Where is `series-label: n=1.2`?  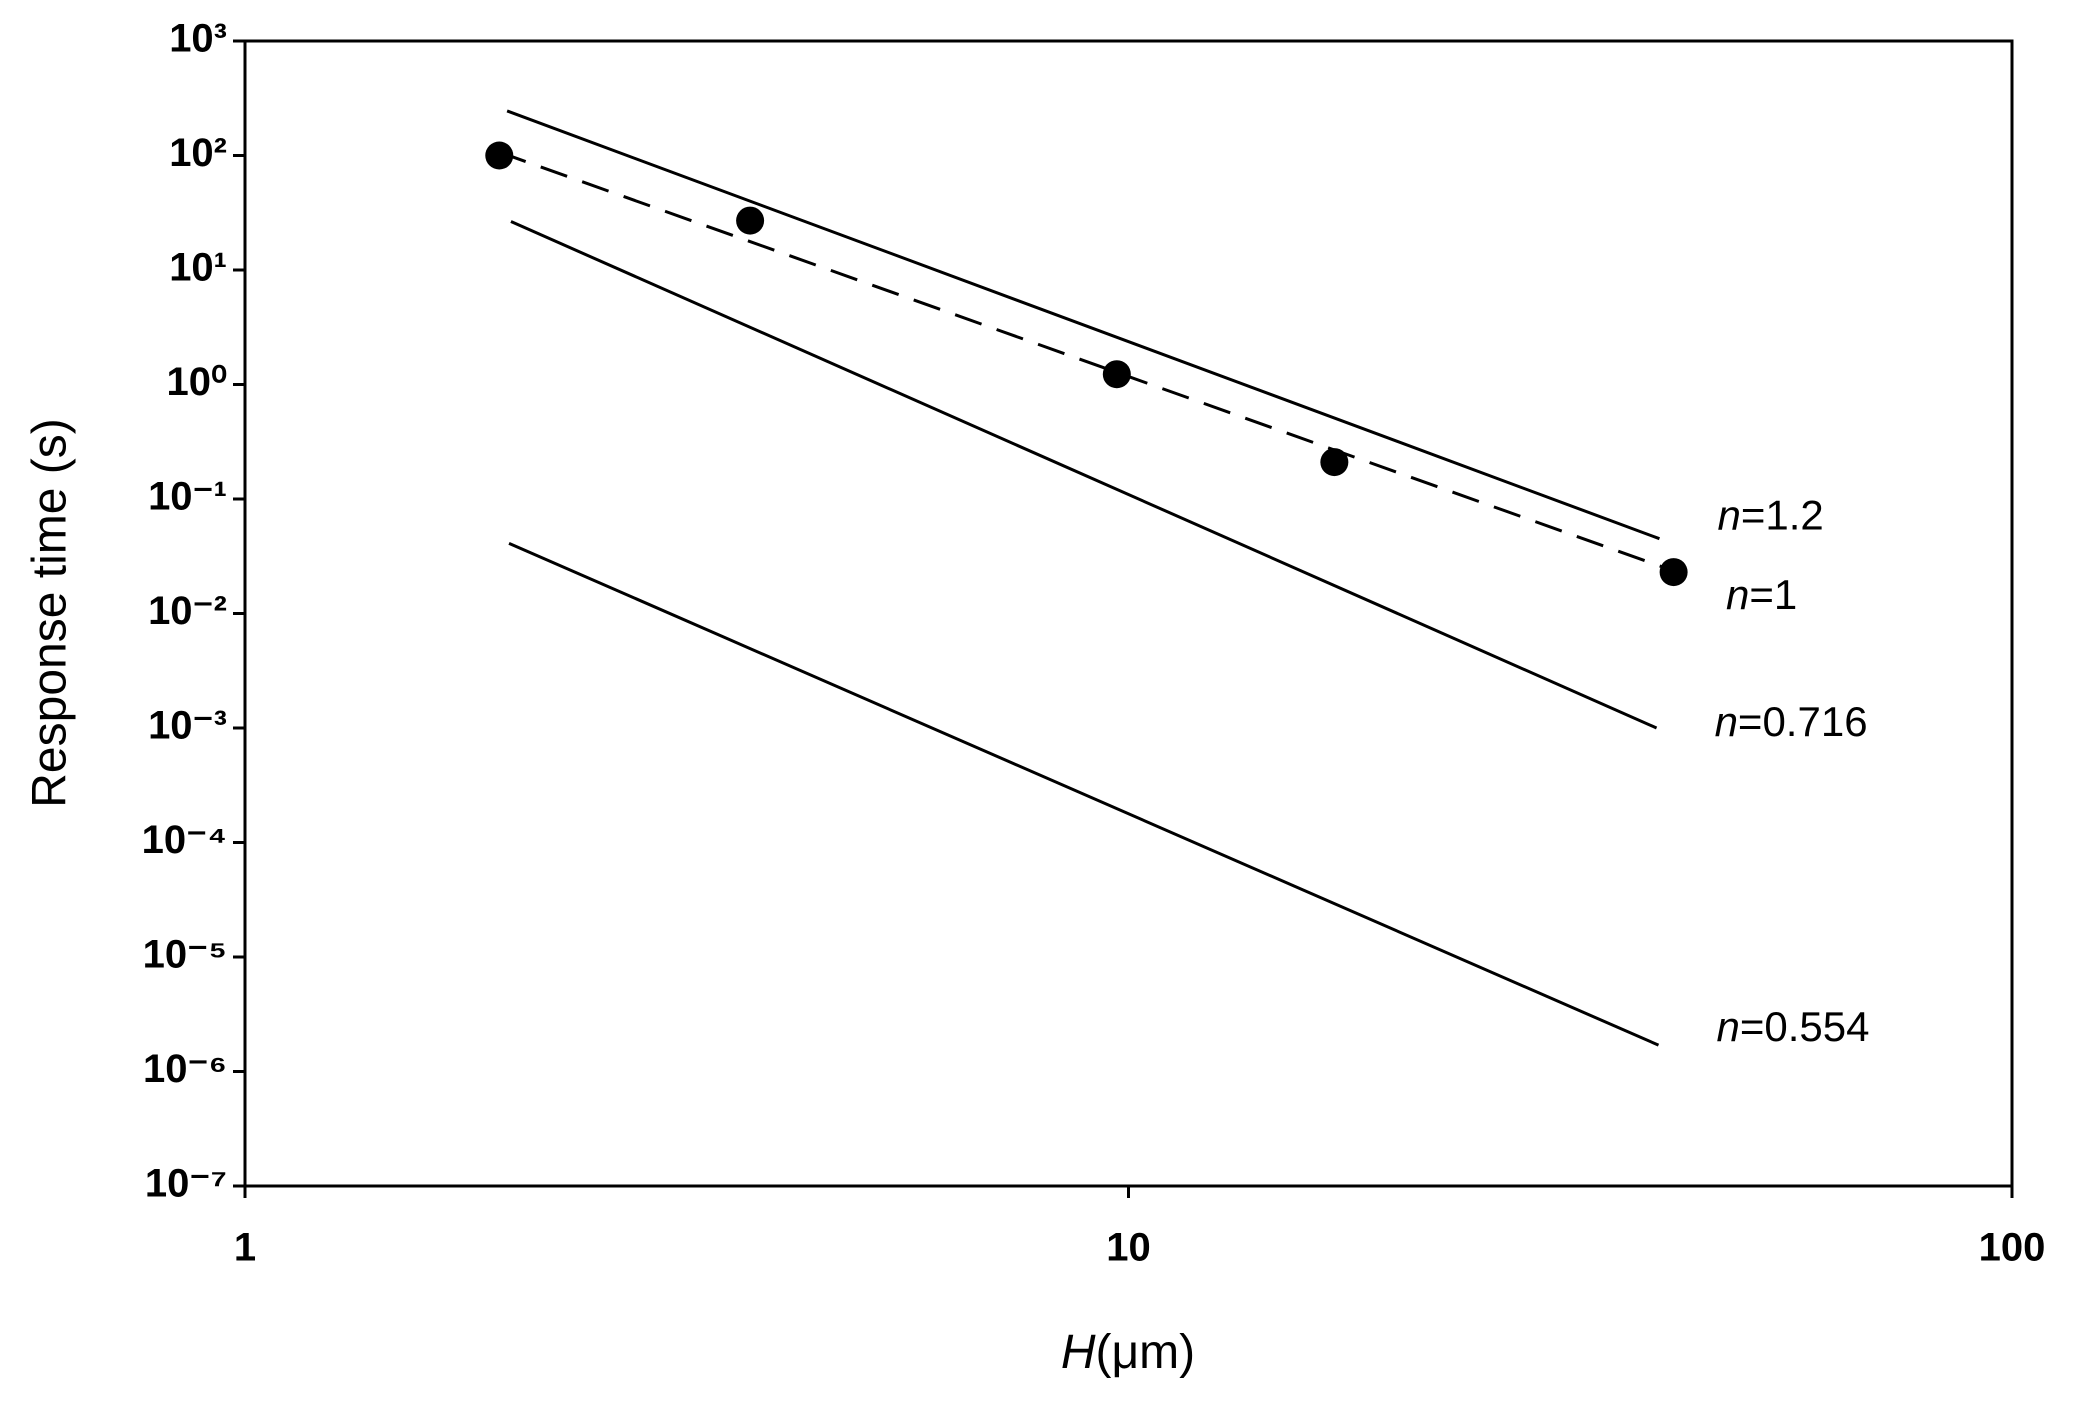 series-label: n=1.2 is located at coordinates (1770, 515).